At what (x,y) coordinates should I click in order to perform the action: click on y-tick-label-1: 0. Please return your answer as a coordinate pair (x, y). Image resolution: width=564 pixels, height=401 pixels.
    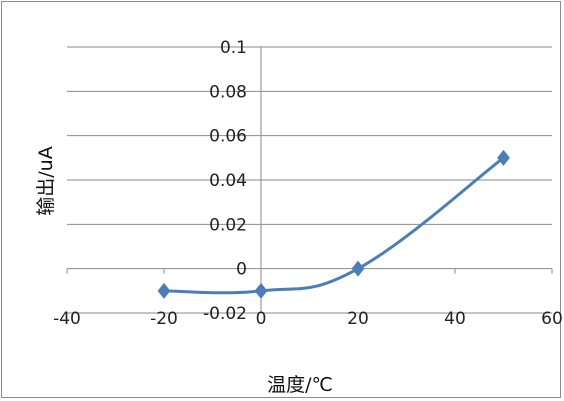
    Looking at the image, I should click on (241, 270).